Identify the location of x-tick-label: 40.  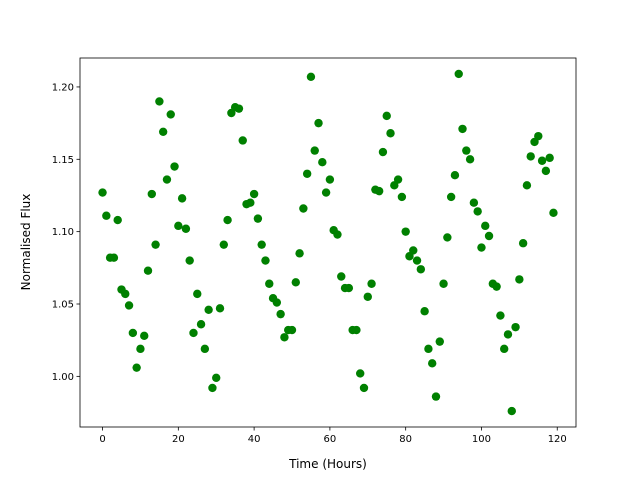
(254, 439).